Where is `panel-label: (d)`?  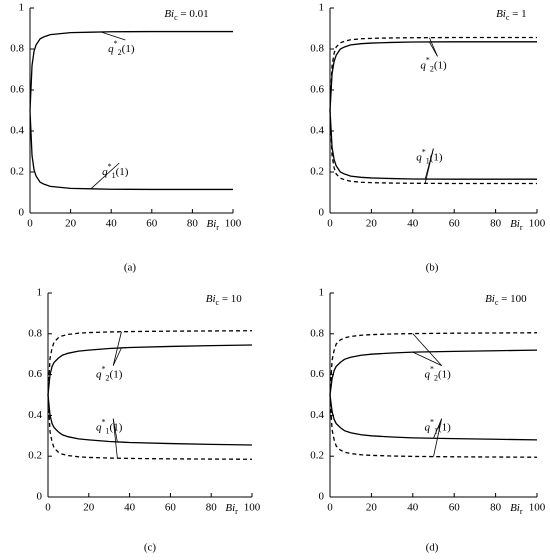 panel-label: (d) is located at coordinates (432, 548).